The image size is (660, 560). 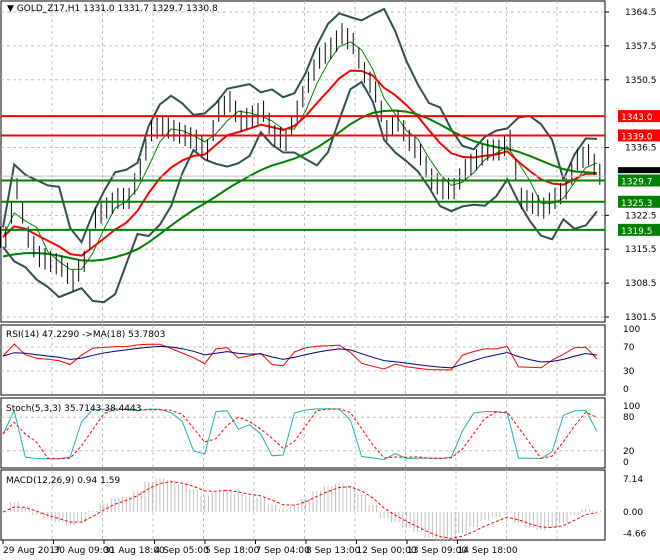 I want to click on rsi-ma-line, so click(x=300, y=357).